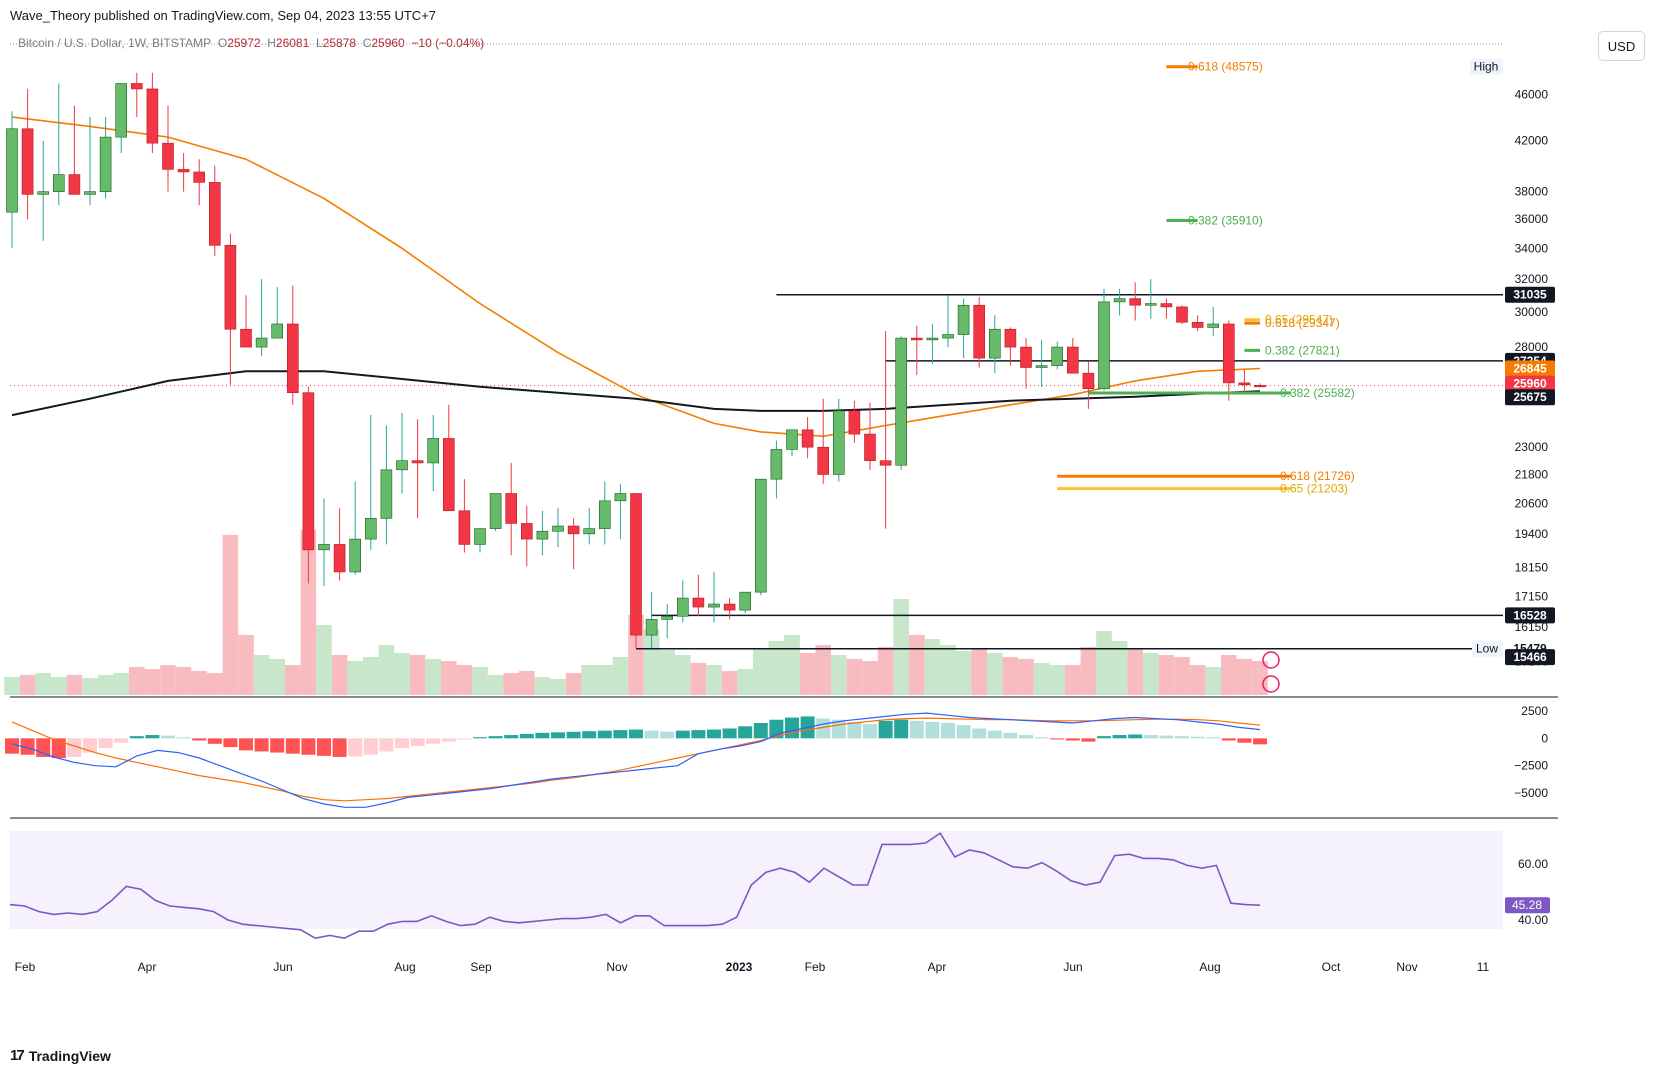 This screenshot has width=1658, height=1070. I want to click on price-tag: 26845, so click(1530, 369).